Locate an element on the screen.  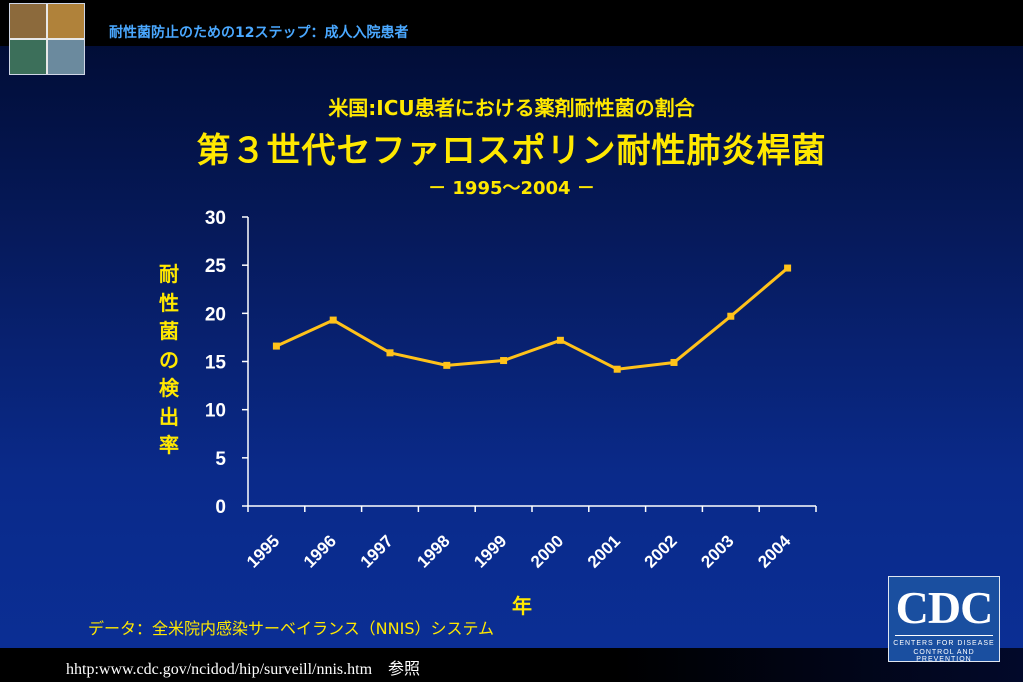
x-tick-label: 1996 is located at coordinates (320, 551).